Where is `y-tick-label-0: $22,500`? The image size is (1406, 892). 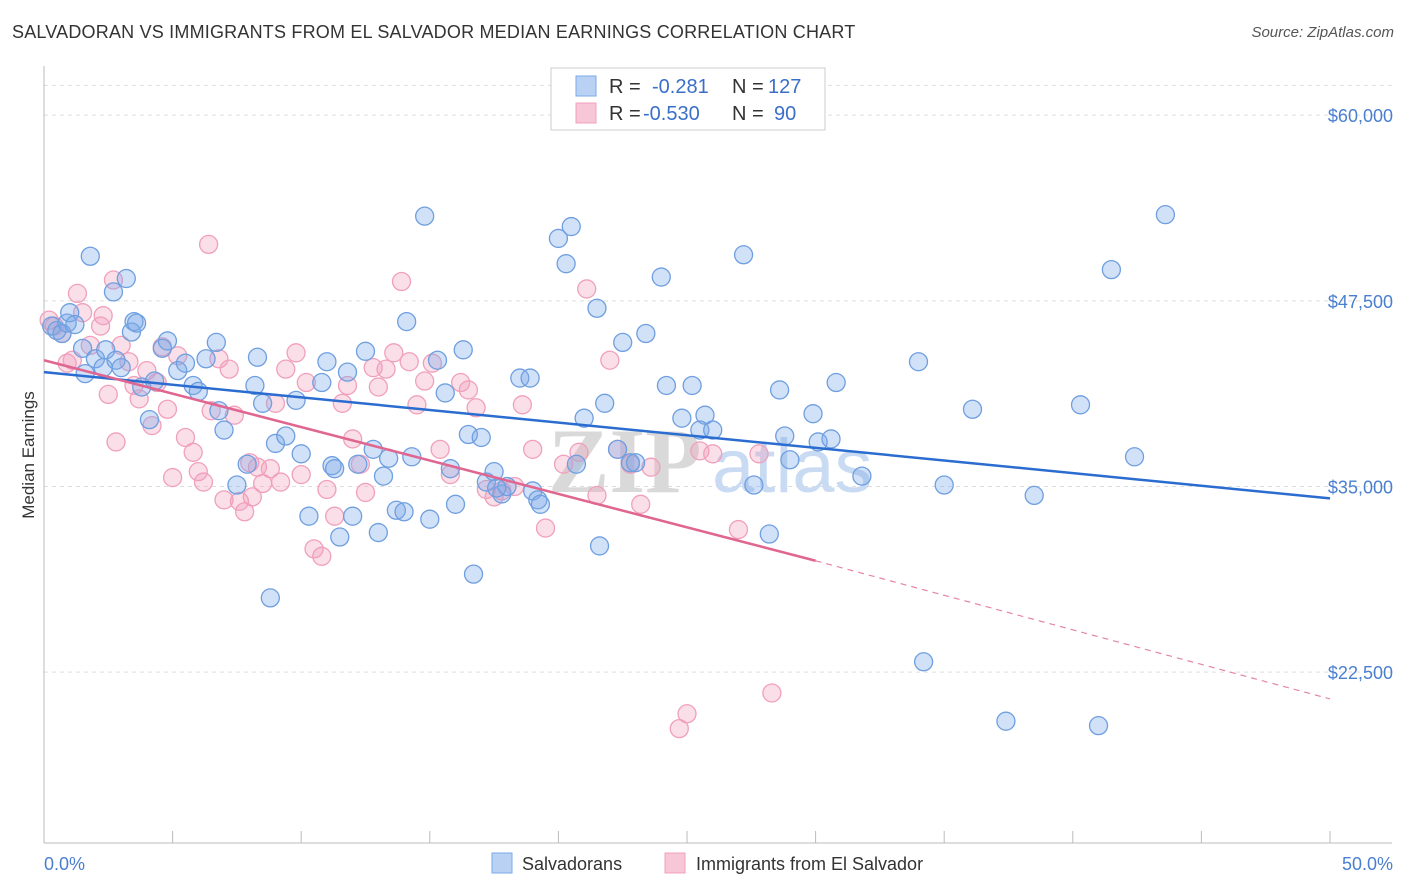
y-tick-label-0: $22,500 is located at coordinates (1360, 673).